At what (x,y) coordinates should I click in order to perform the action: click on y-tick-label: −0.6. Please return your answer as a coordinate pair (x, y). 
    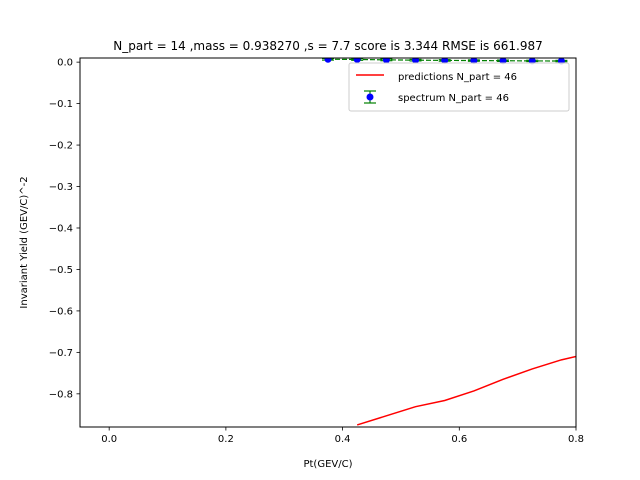
    Looking at the image, I should click on (61, 311).